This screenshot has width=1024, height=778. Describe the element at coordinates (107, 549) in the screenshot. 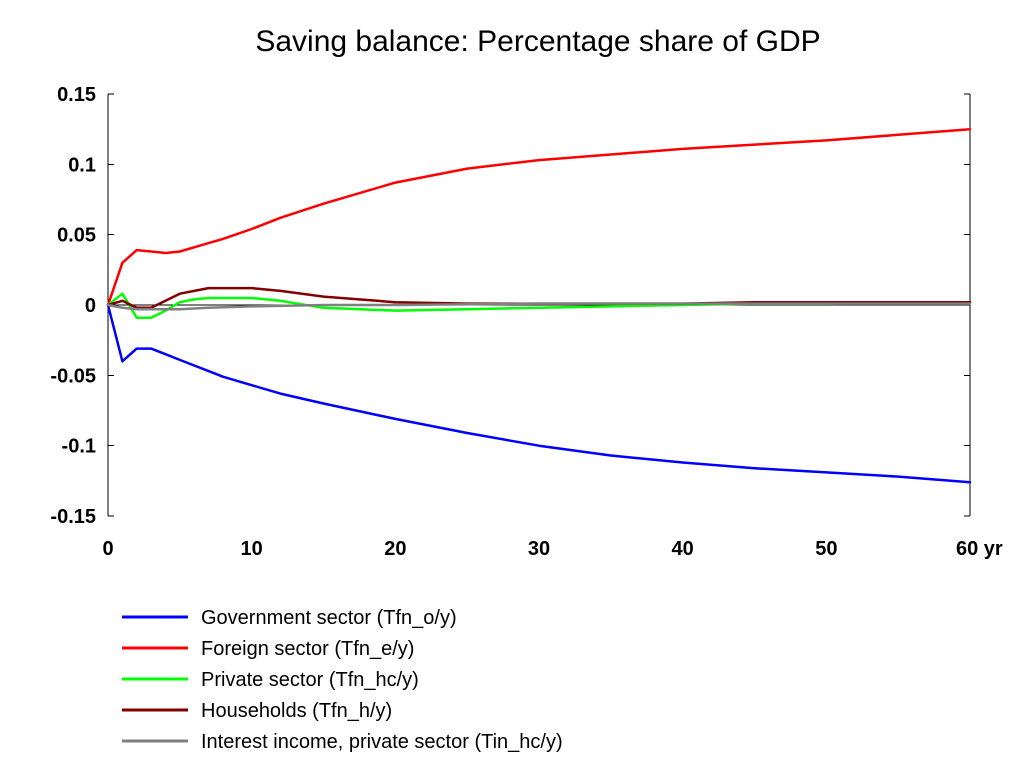

I see `x-tick-label: 0` at that location.